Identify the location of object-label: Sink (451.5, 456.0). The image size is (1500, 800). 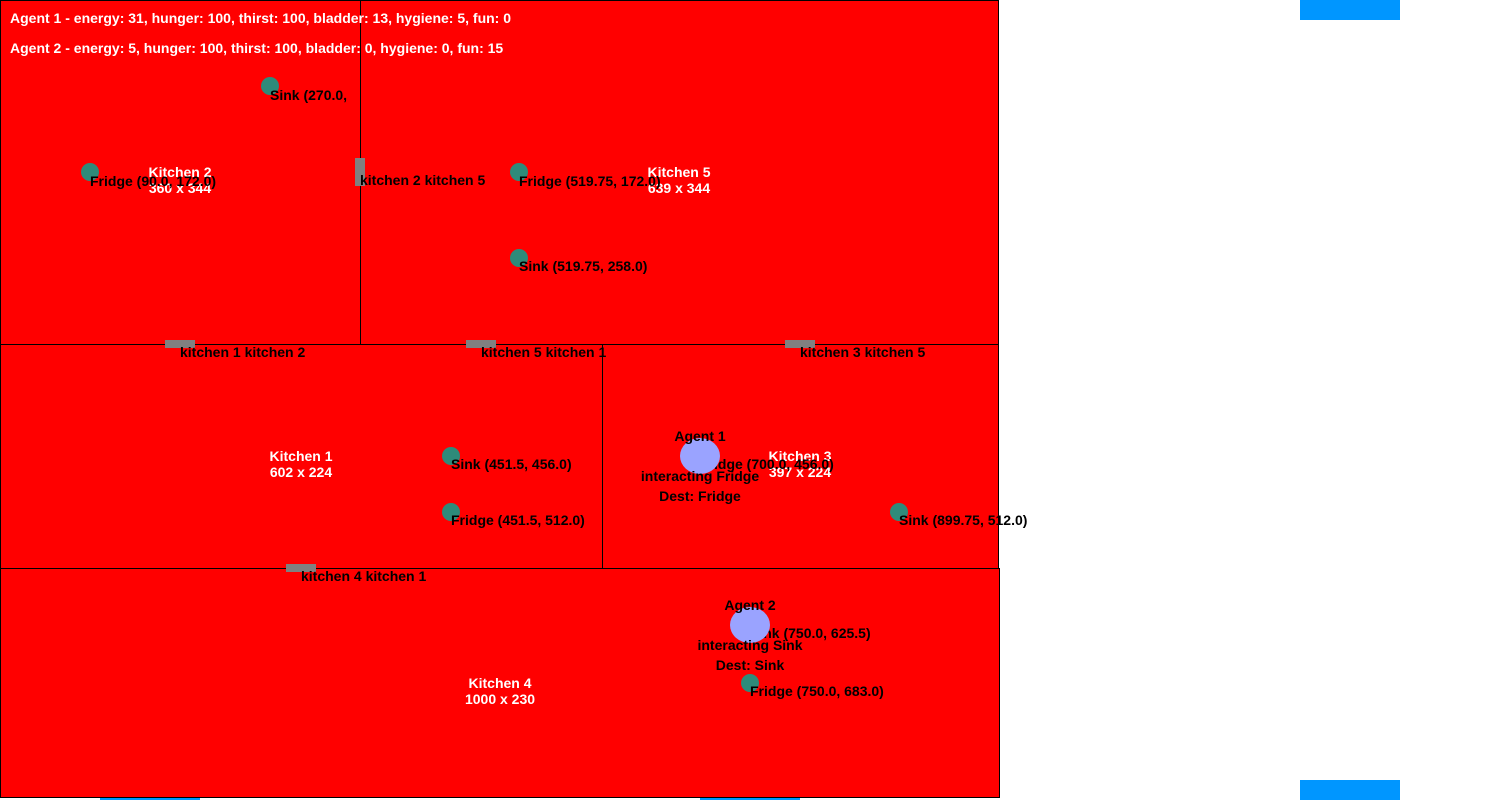
(511, 464).